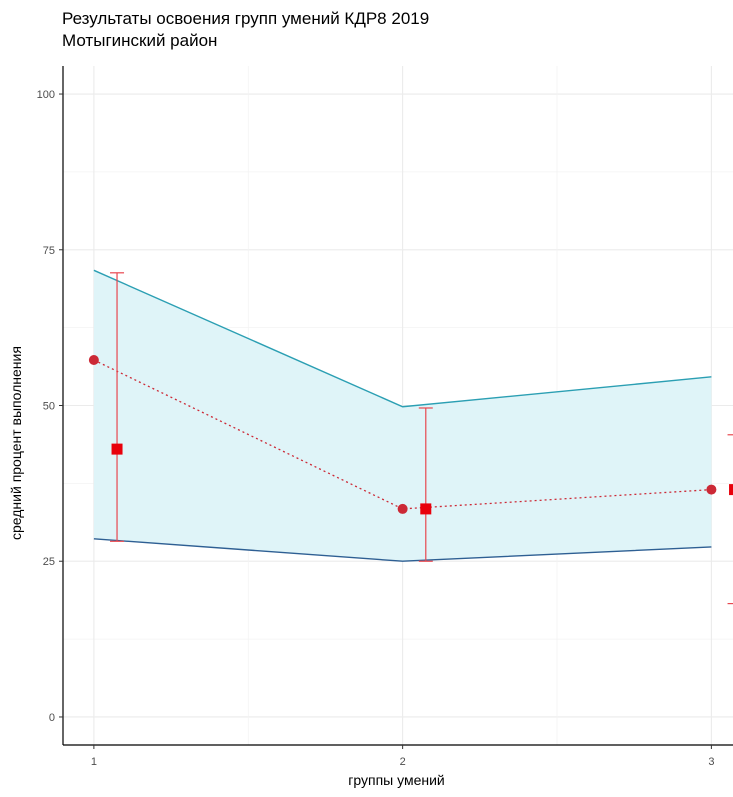  What do you see at coordinates (46, 95) in the screenshot?
I see `y-tick-label: 100` at bounding box center [46, 95].